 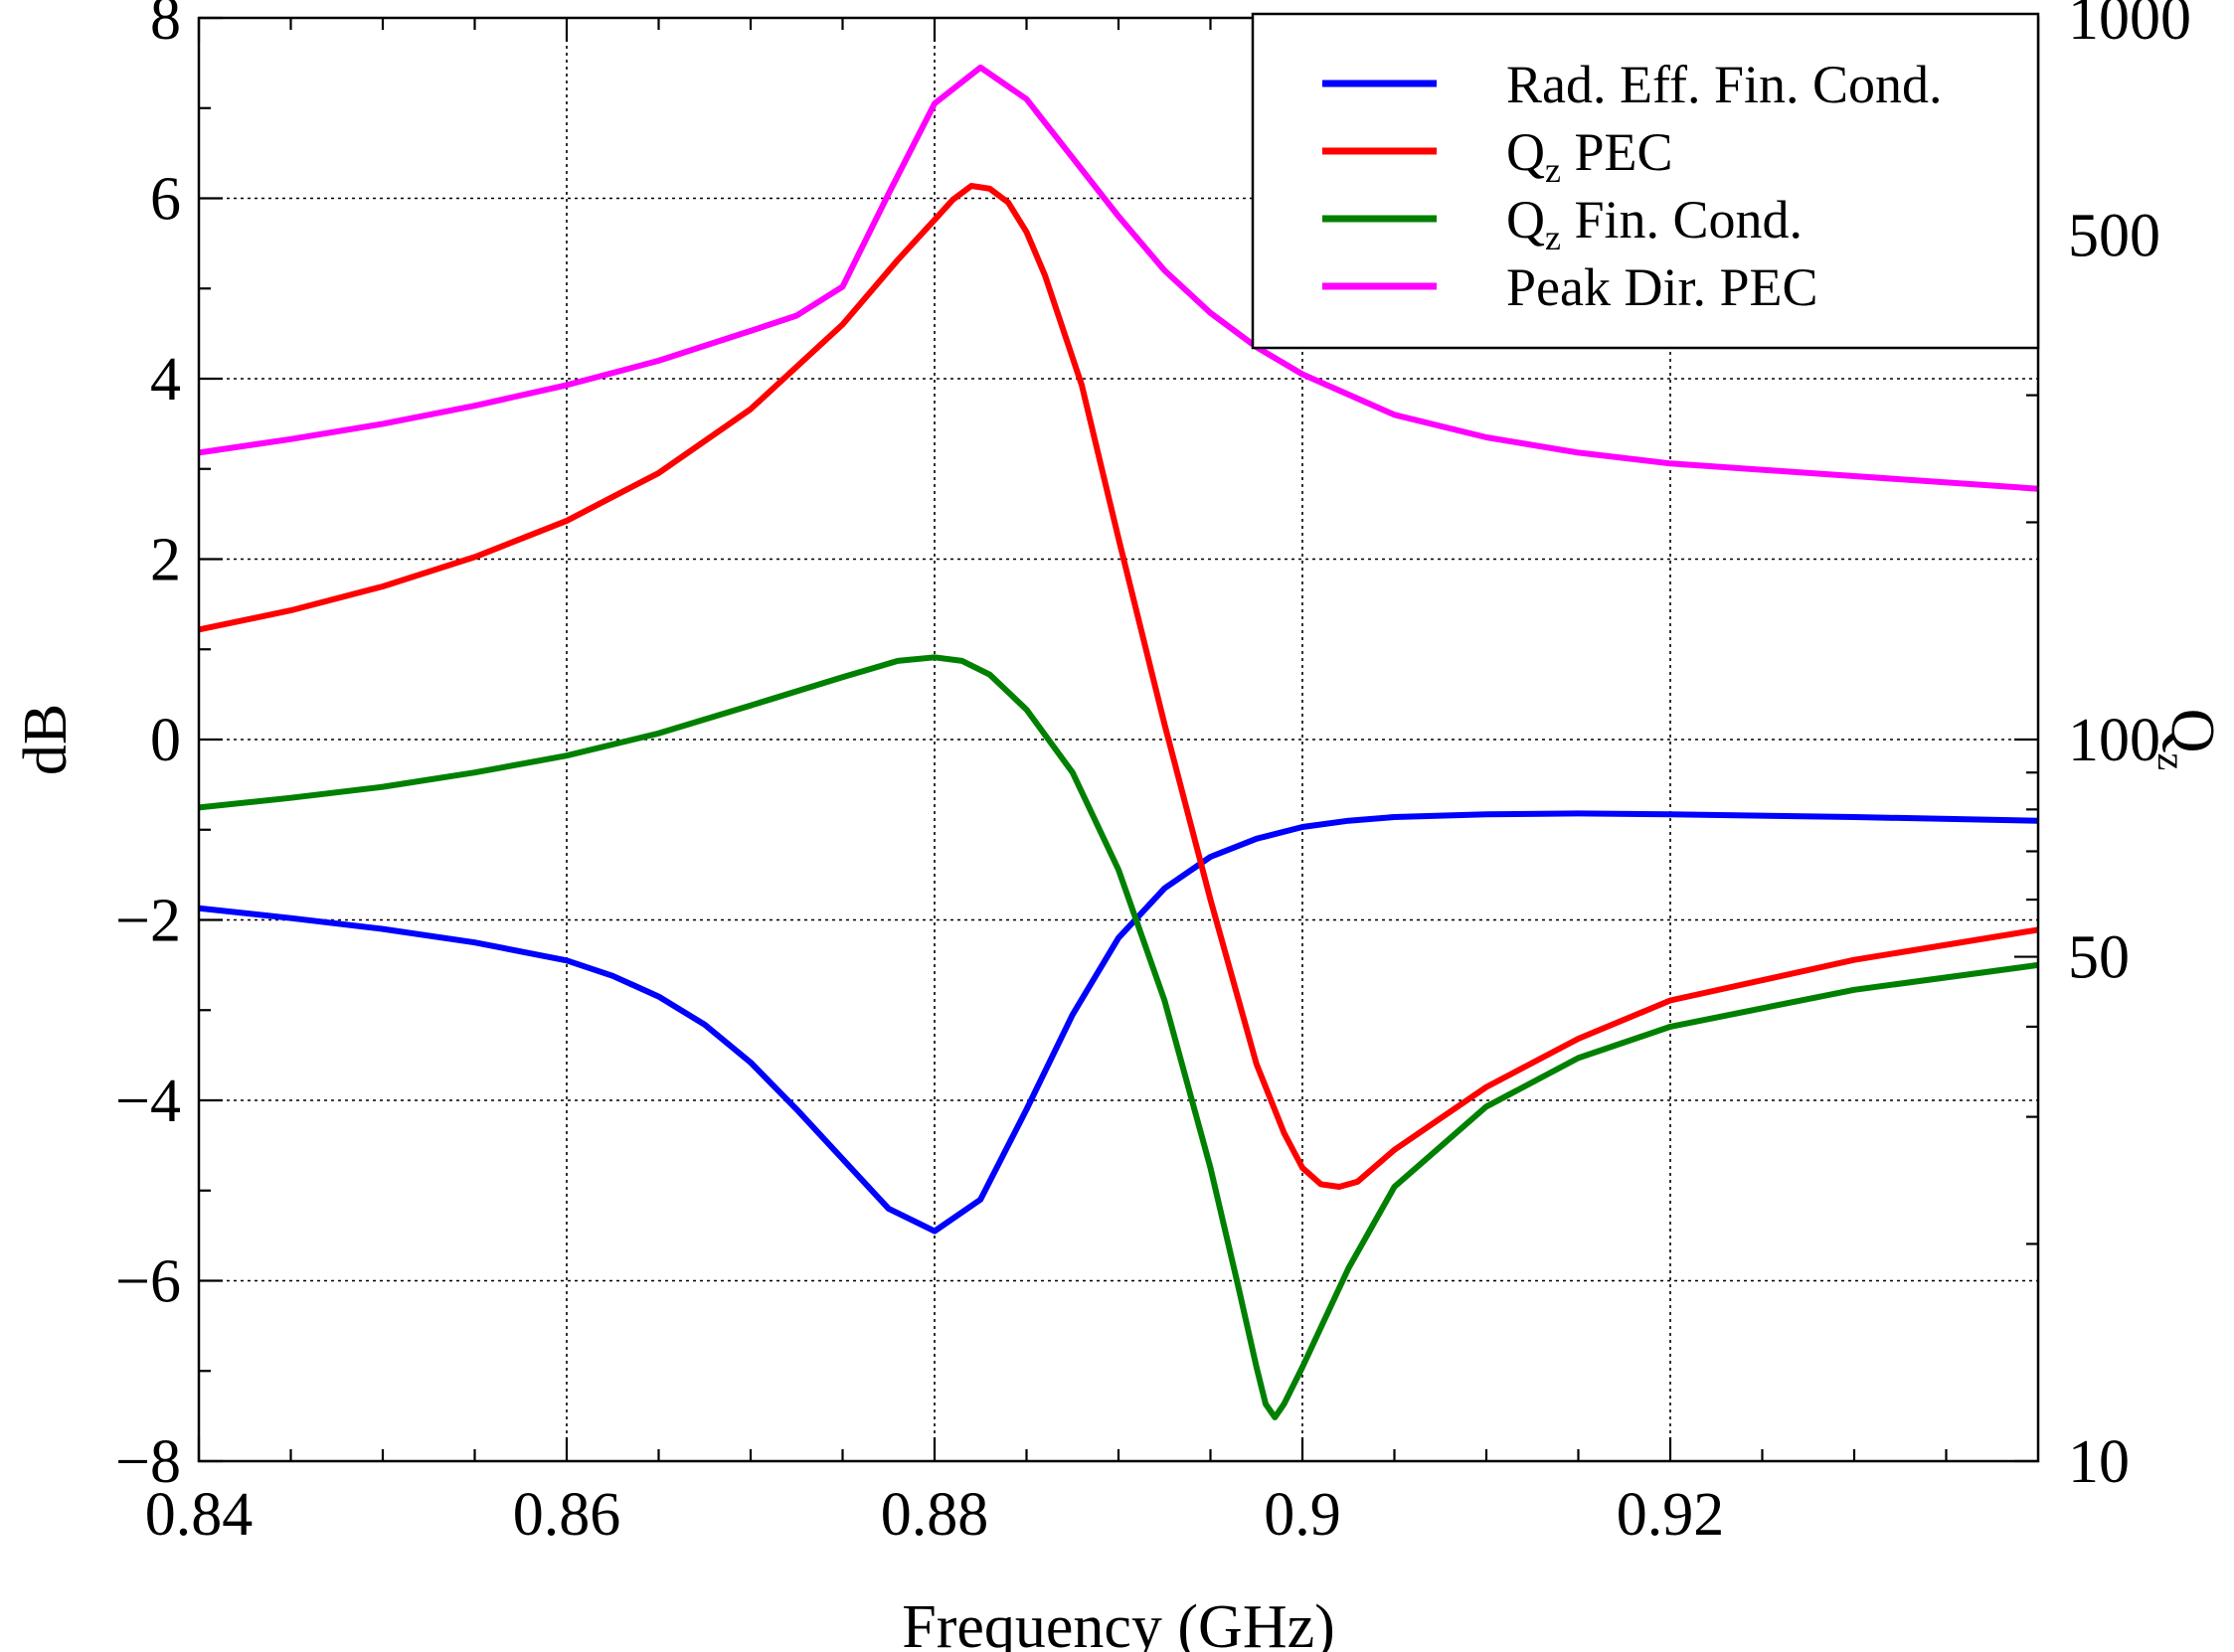 I want to click on y-left-tick-label: −6, so click(x=148, y=1282).